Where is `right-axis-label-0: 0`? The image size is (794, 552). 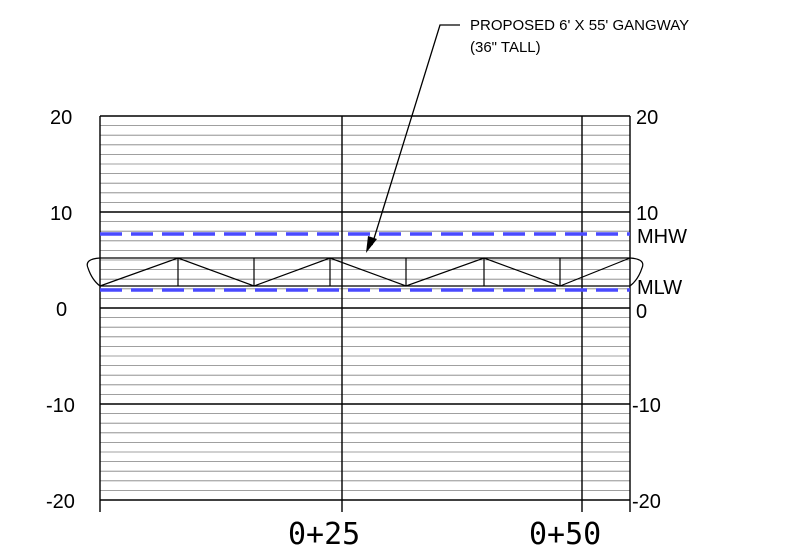
right-axis-label-0: 0 is located at coordinates (641, 312).